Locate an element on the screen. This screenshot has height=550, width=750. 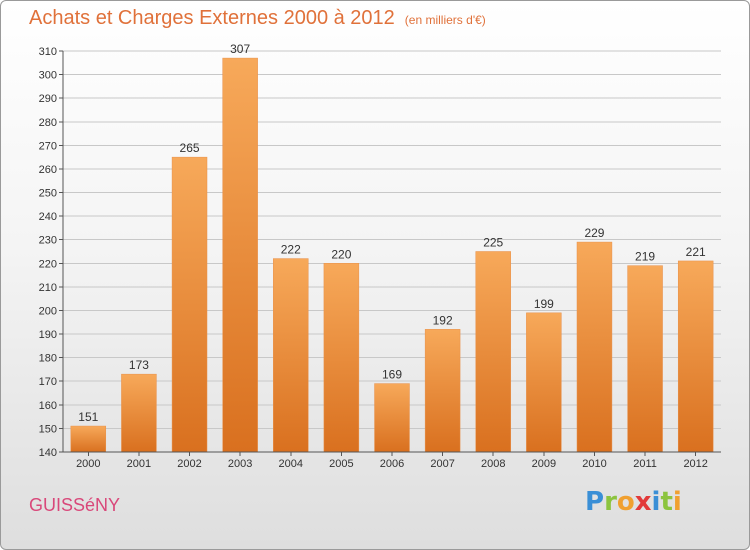
y-tick-label: 240 is located at coordinates (48, 217).